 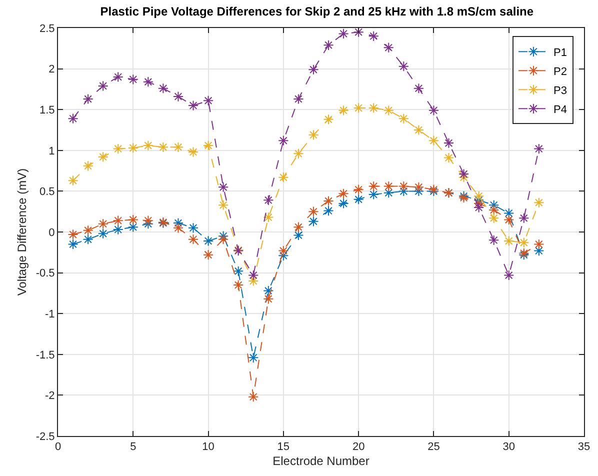 I want to click on y-tick-label: 0.5, so click(x=47, y=192).